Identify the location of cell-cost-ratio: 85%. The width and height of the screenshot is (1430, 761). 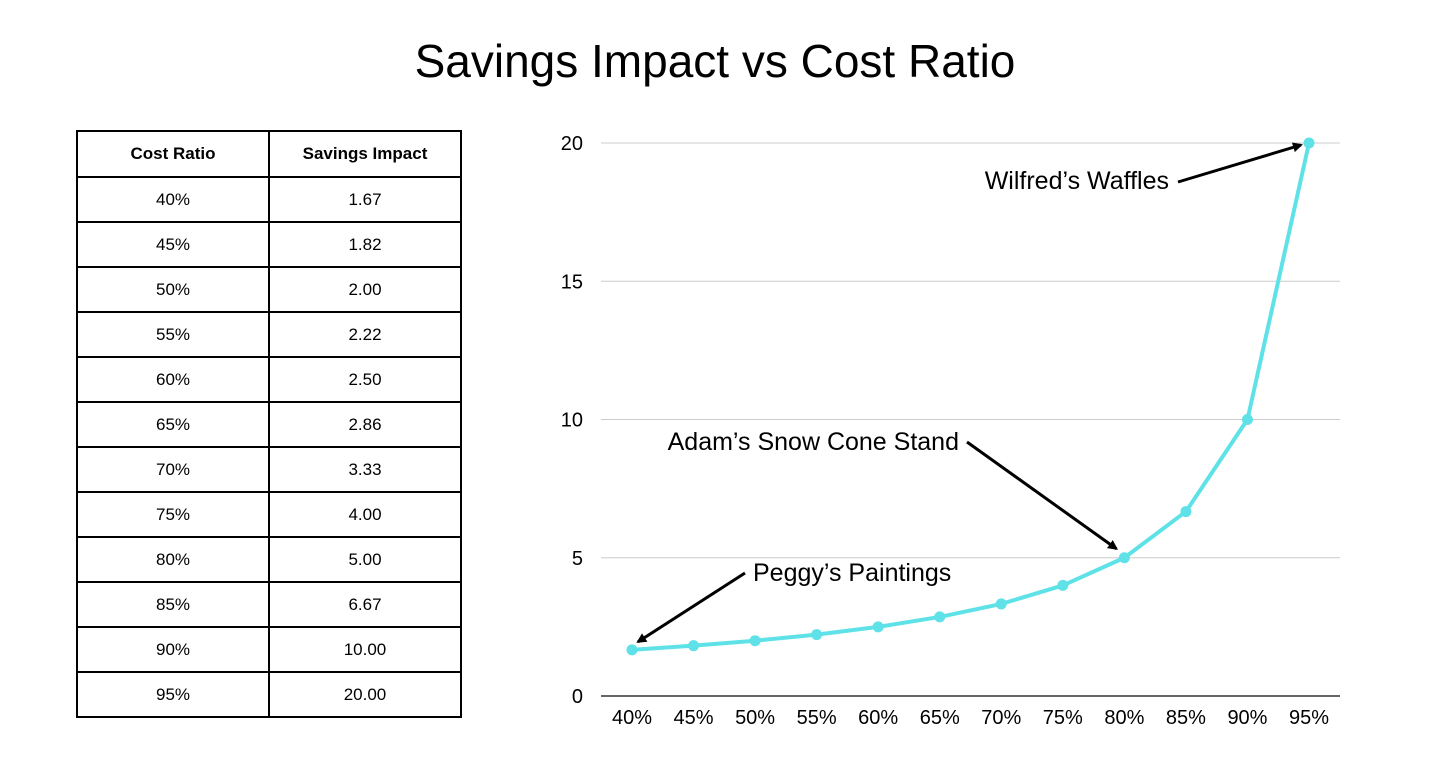
(173, 604).